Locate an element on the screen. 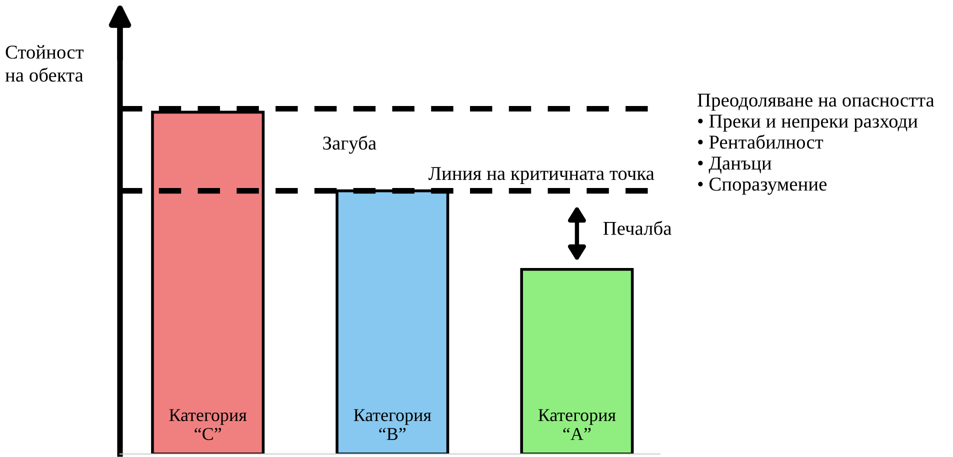  annotation: Печалба is located at coordinates (637, 227).